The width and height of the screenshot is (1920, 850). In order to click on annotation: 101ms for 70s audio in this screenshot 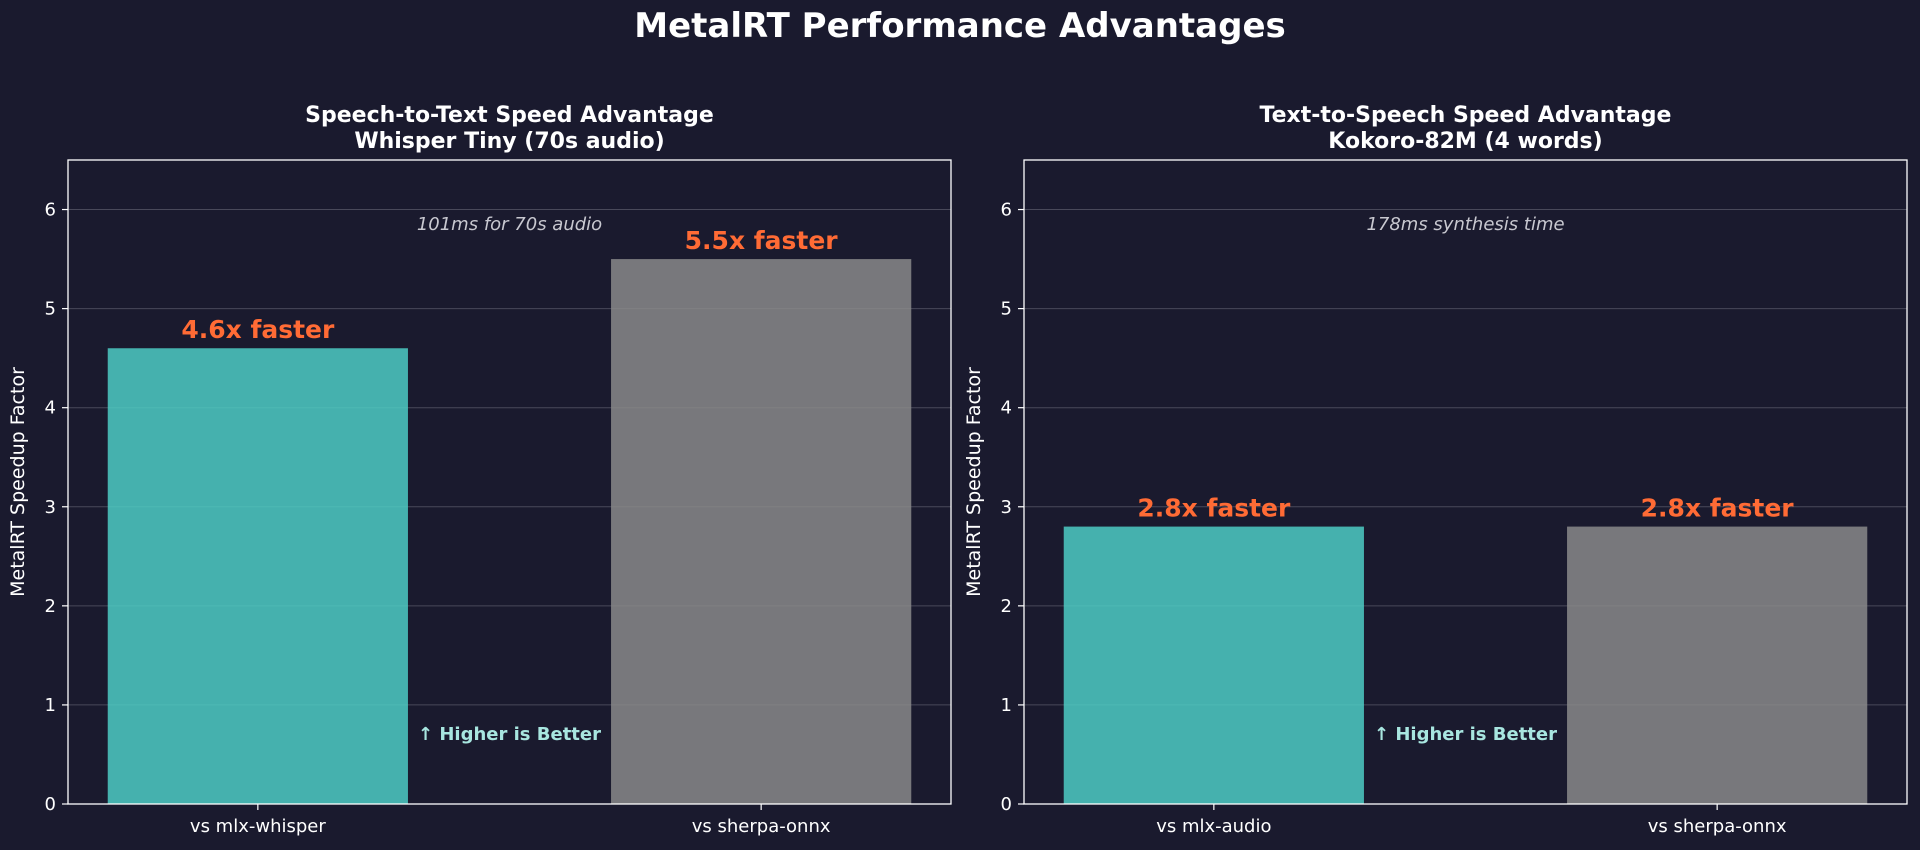, I will do `click(509, 224)`.